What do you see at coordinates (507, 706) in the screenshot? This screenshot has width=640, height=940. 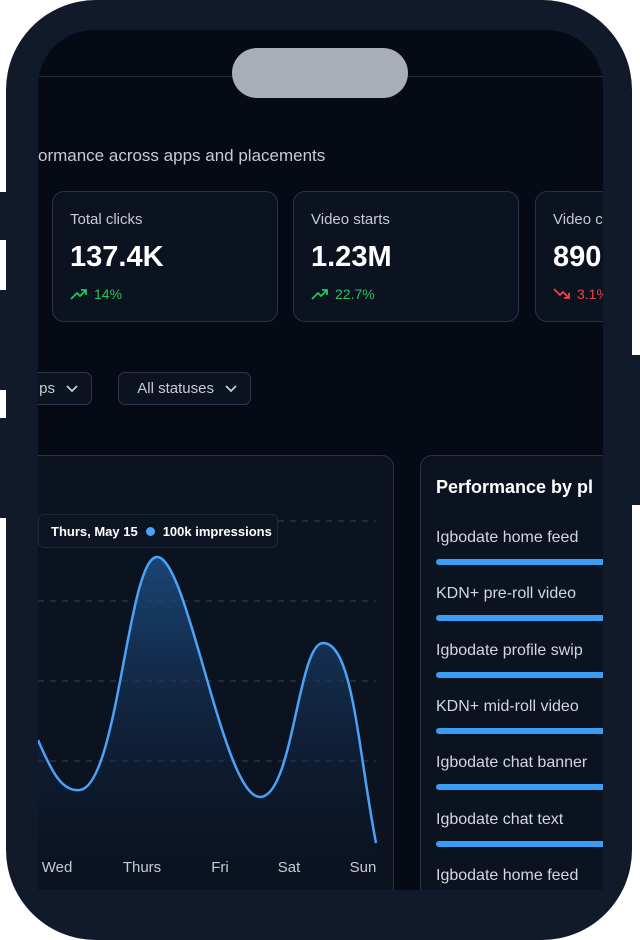 I see `placement-name: KDN+ mid-roll video` at bounding box center [507, 706].